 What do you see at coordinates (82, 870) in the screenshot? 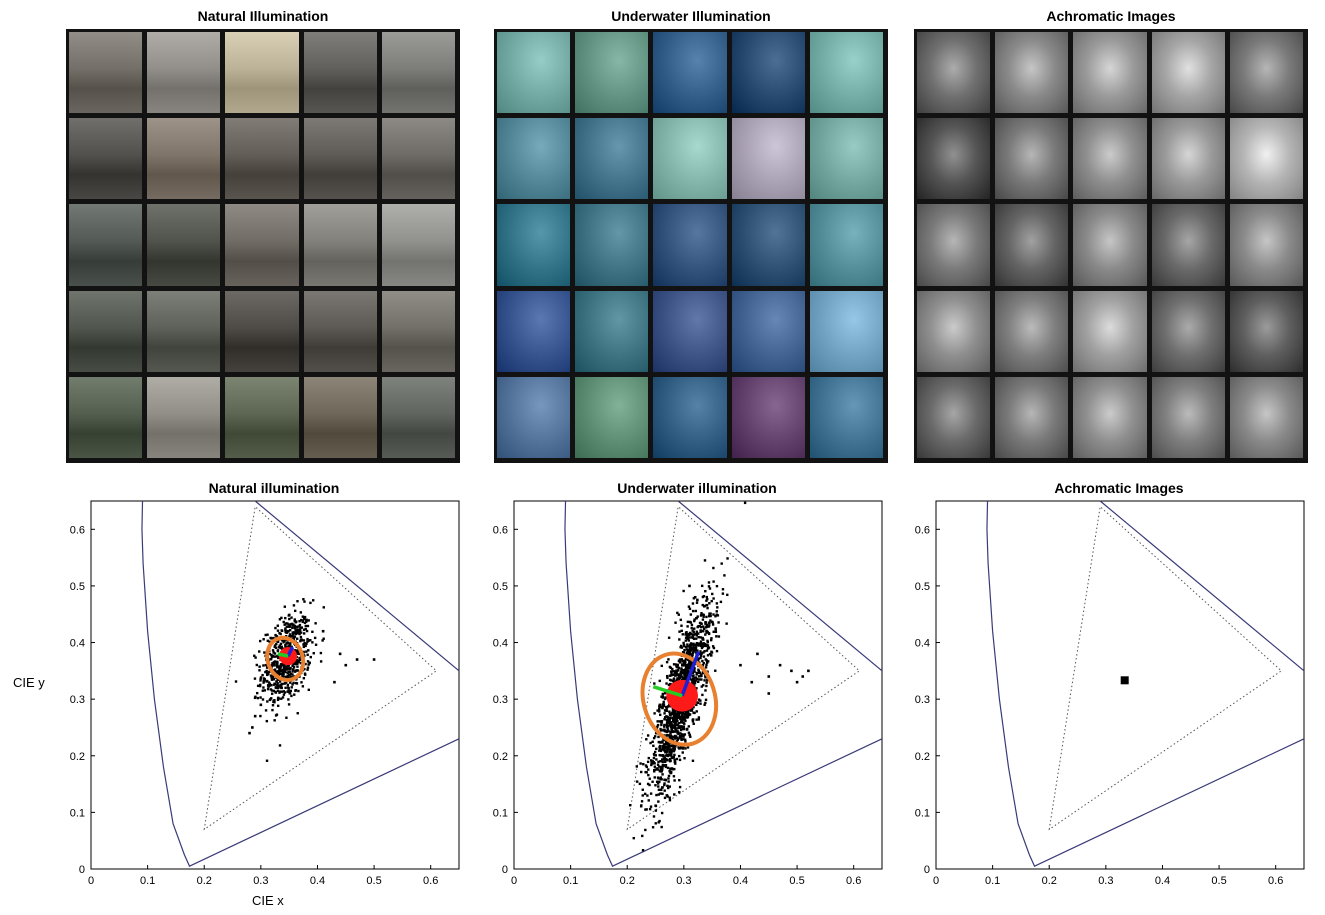
I see `y-tick-label: 0` at bounding box center [82, 870].